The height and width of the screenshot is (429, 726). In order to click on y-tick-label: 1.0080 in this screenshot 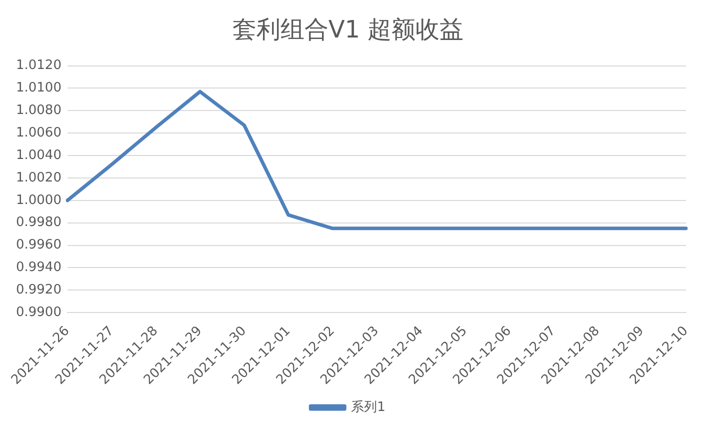, I will do `click(39, 110)`.